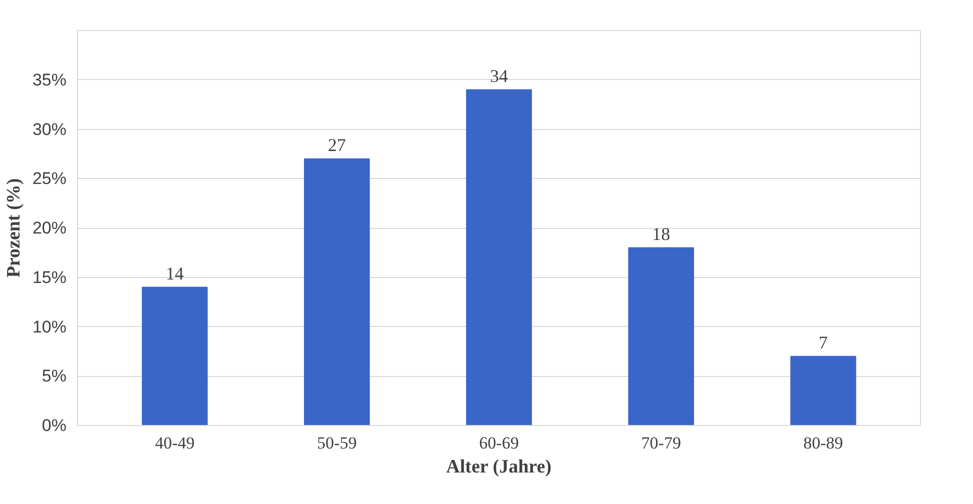 This screenshot has height=504, width=973. What do you see at coordinates (174, 443) in the screenshot?
I see `x-tick-label: 40-49` at bounding box center [174, 443].